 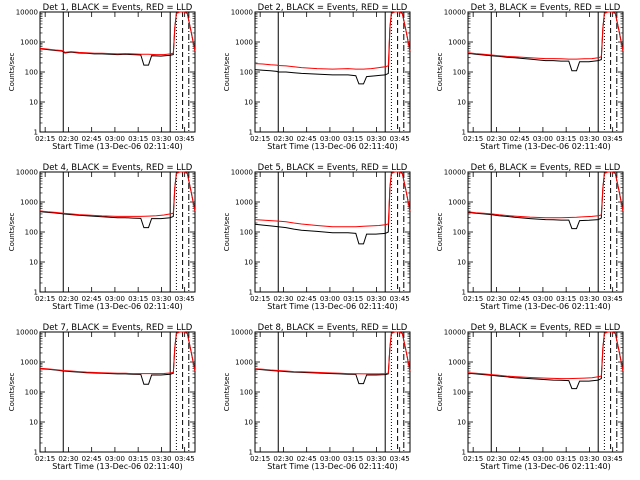 What do you see at coordinates (118, 168) in the screenshot?
I see `chart-title: Det 4, BLACK = Events, RED = LLD` at bounding box center [118, 168].